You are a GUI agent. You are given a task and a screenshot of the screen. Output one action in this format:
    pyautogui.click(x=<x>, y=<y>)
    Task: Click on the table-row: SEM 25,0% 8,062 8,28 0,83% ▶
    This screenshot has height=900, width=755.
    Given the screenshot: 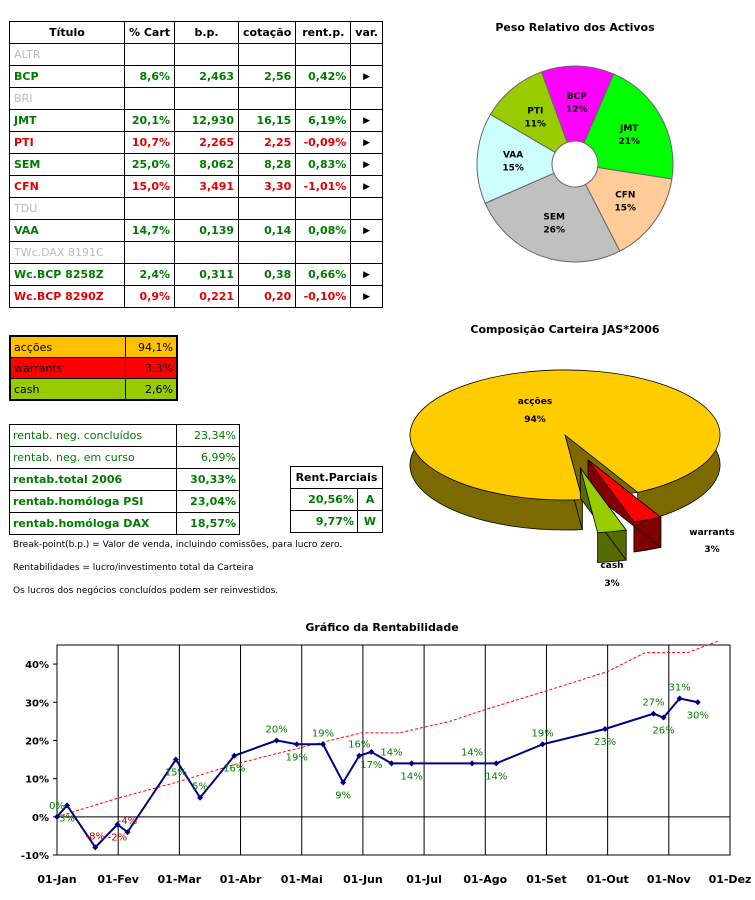 What is the action you would take?
    pyautogui.click(x=196, y=164)
    